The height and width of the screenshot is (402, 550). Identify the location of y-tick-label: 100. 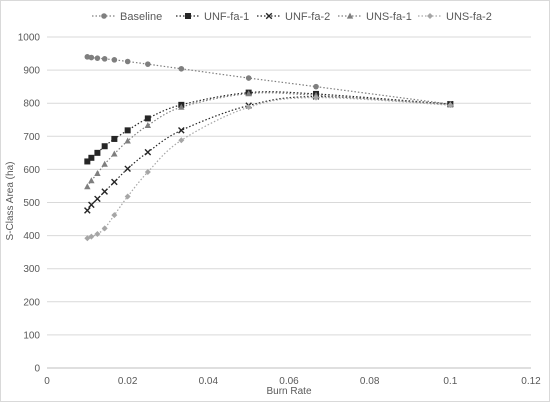
(31, 335).